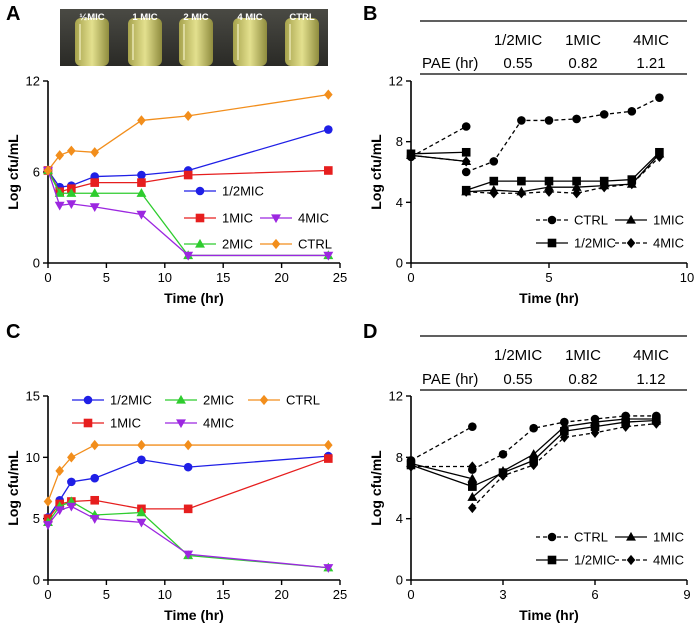 The width and height of the screenshot is (699, 627). I want to click on x-tick-label: 20, so click(281, 594).